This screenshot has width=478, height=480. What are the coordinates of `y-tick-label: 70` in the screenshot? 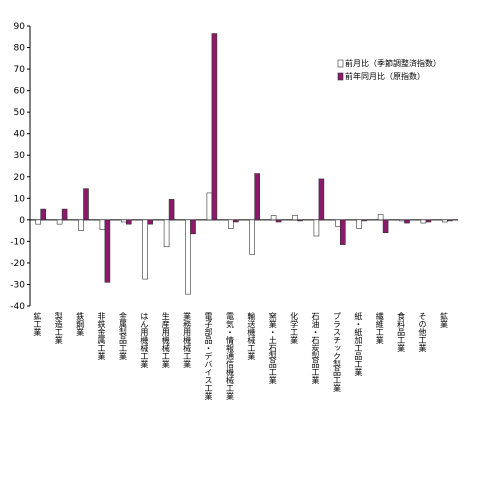 It's located at (20, 70).